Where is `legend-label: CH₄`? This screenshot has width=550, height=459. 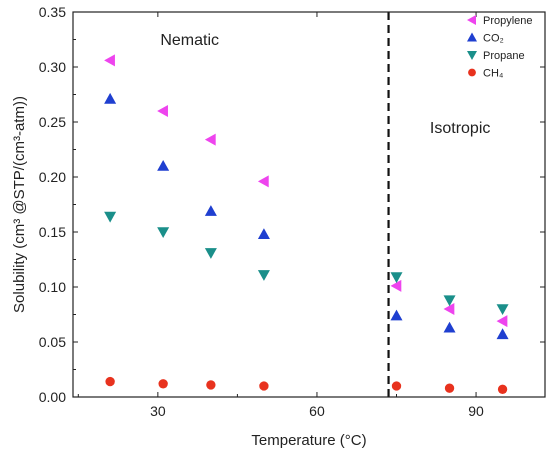
legend-label: CH₄ is located at coordinates (493, 74).